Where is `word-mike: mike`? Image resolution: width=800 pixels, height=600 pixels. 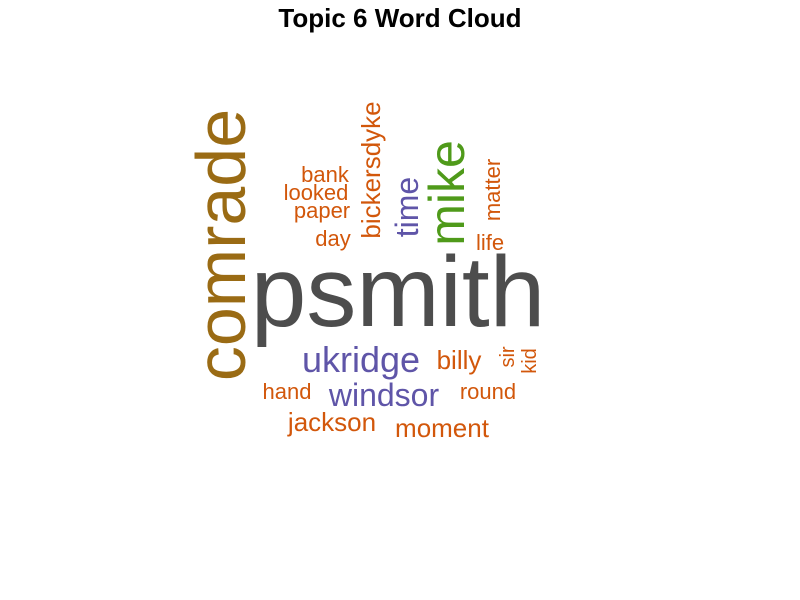
word-mike: mike is located at coordinates (447, 193).